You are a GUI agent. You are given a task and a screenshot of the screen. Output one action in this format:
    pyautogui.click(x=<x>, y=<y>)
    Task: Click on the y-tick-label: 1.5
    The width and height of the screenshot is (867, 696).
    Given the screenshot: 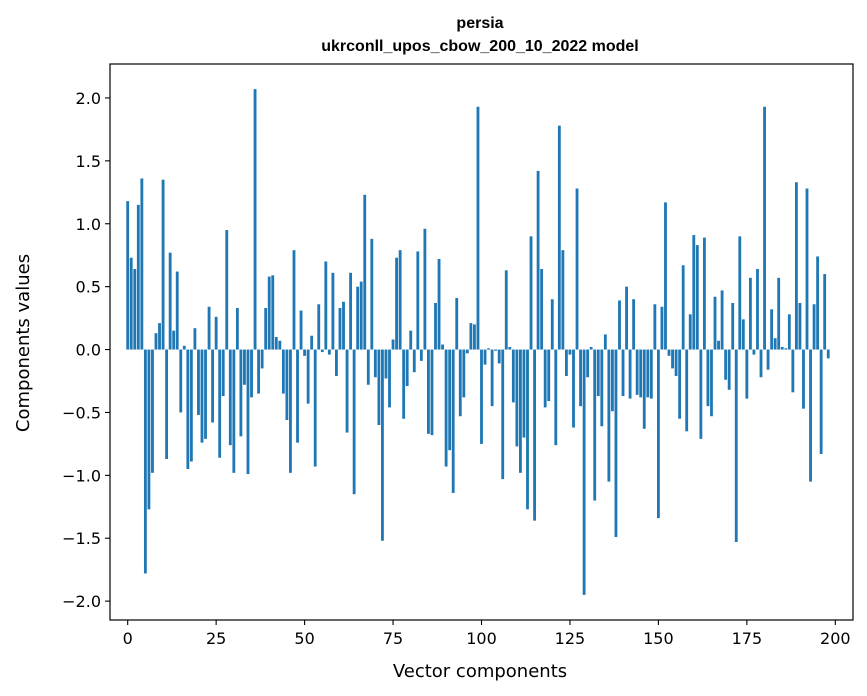 What is the action you would take?
    pyautogui.click(x=88, y=161)
    